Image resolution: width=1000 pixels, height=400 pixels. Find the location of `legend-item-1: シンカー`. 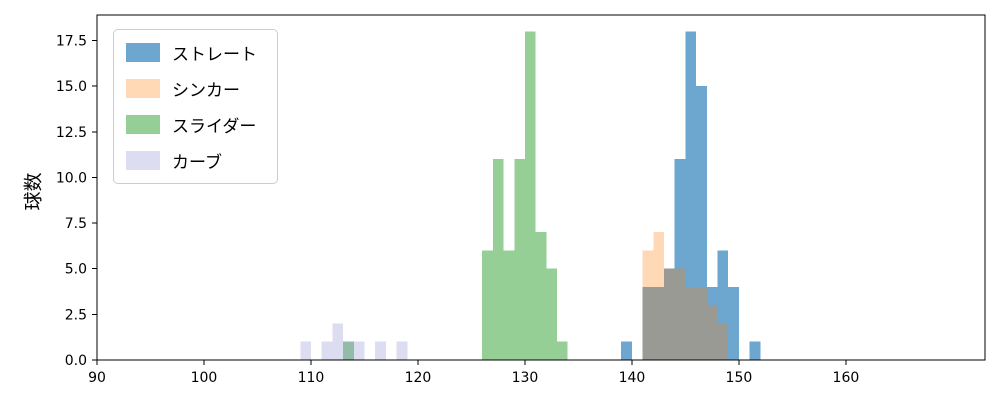

legend-item-1: シンカー is located at coordinates (191, 88).